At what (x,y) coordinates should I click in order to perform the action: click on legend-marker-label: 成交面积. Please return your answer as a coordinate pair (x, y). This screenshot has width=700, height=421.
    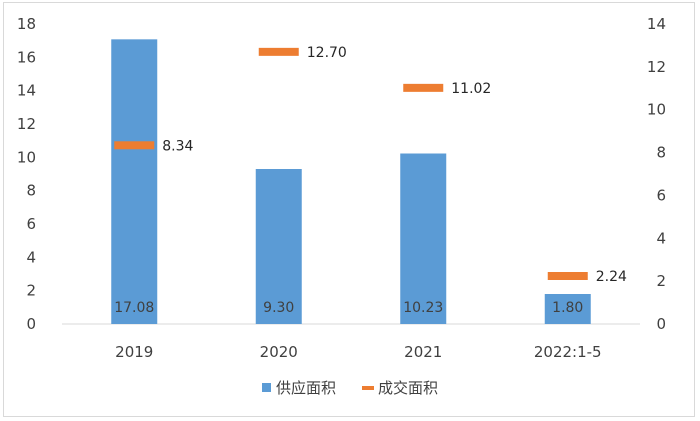
    Looking at the image, I should click on (408, 388).